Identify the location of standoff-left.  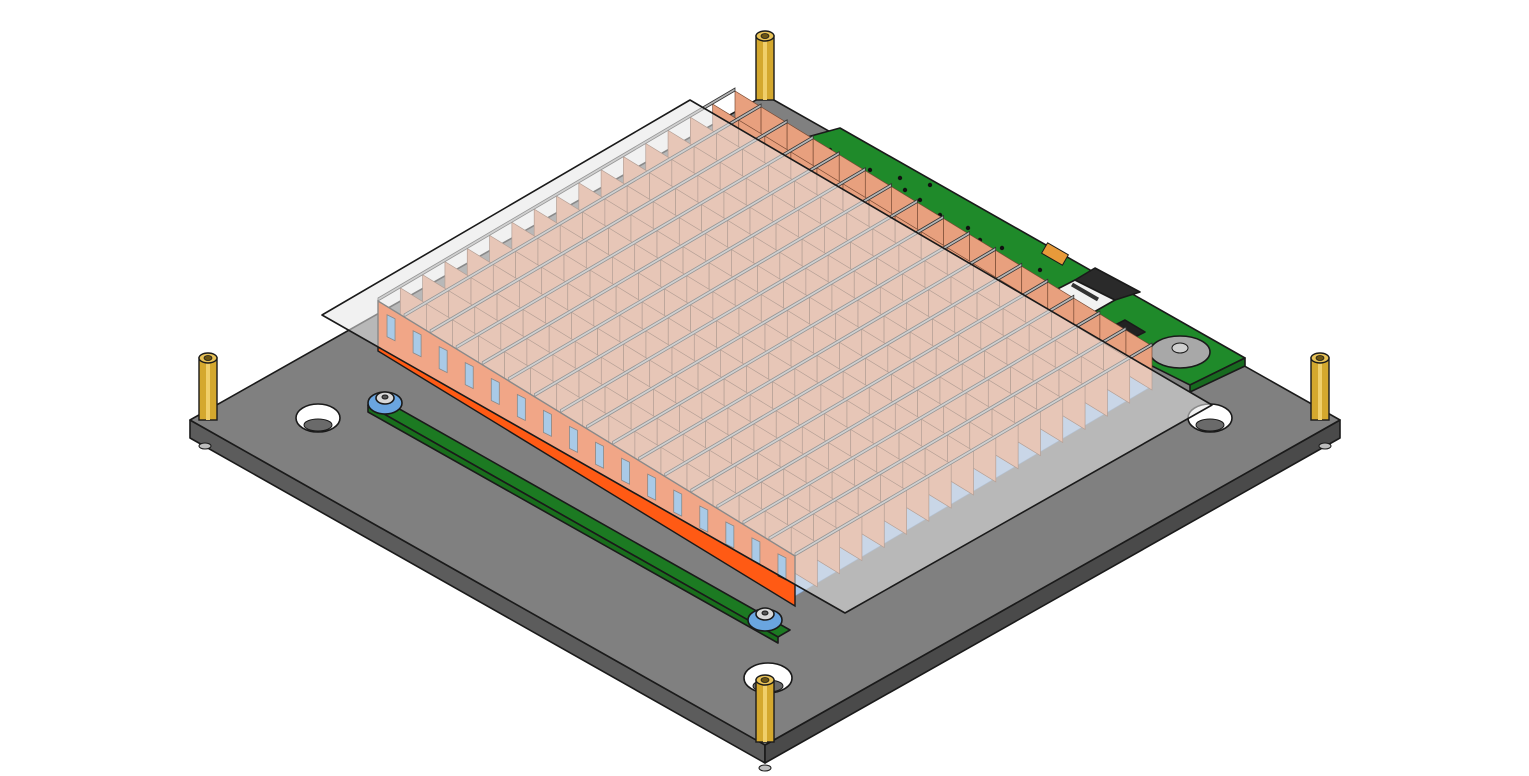
(208, 386).